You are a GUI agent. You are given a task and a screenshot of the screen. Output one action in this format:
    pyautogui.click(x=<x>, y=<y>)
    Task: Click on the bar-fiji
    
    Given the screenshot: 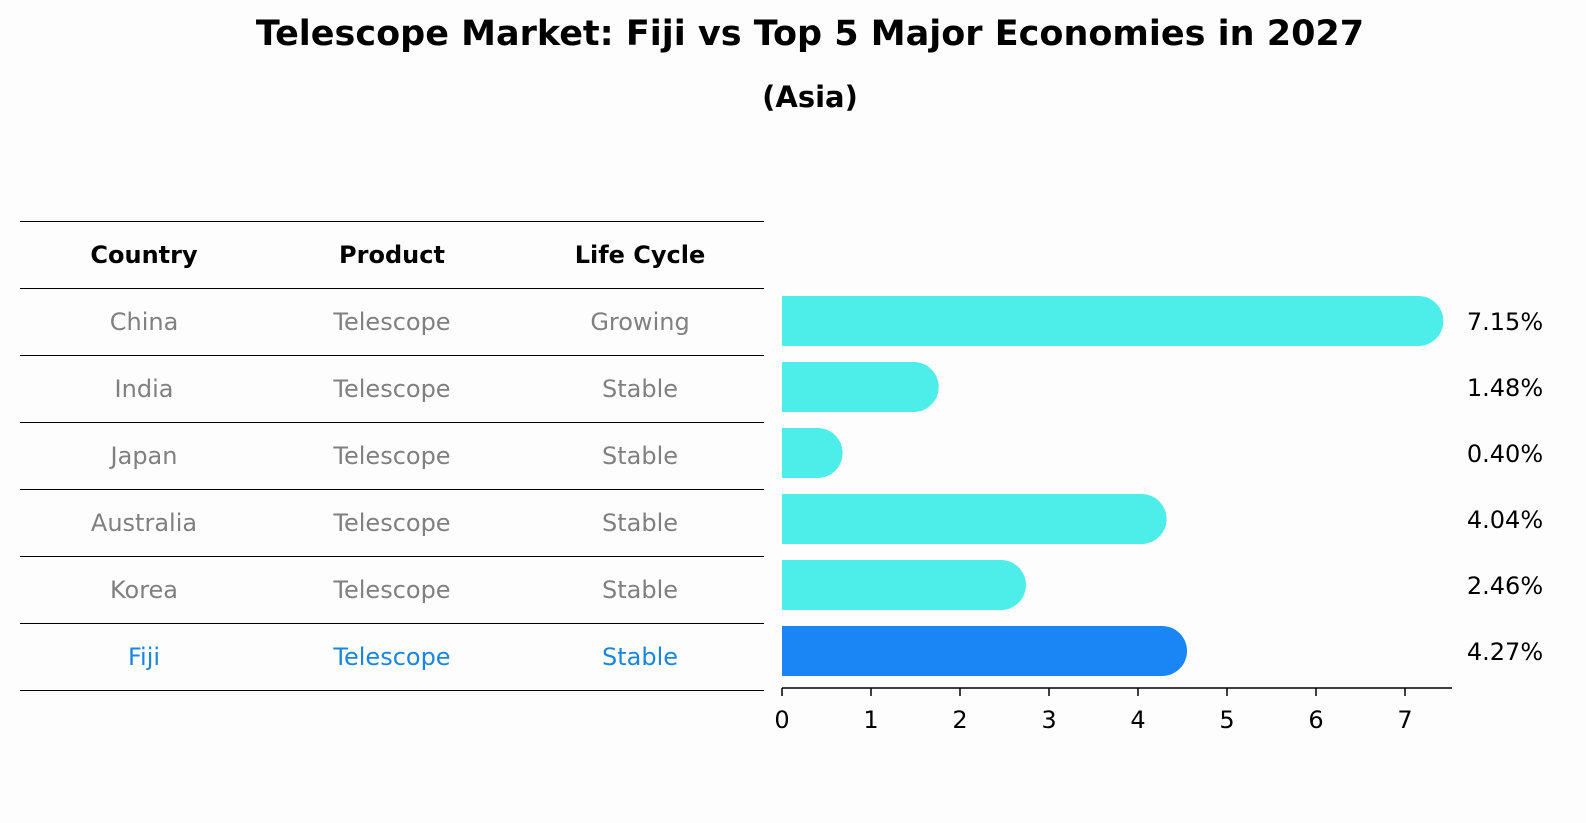 What is the action you would take?
    pyautogui.click(x=985, y=651)
    